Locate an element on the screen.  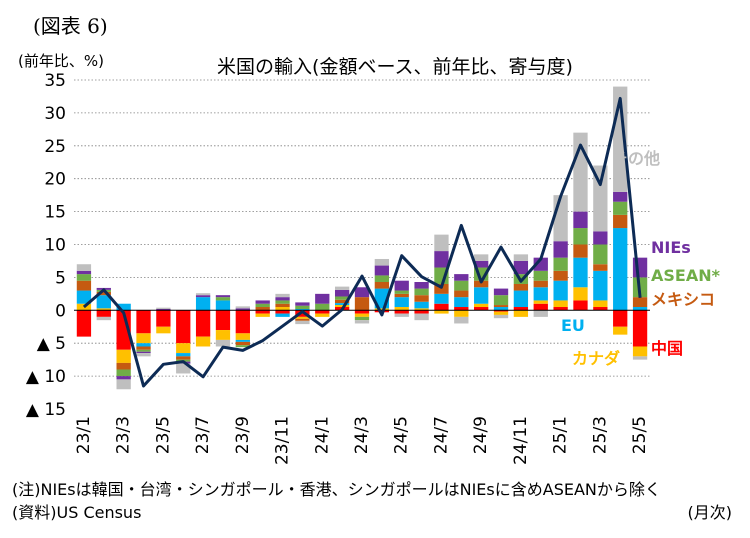
series-label-asean: ASEAN* is located at coordinates (686, 275).